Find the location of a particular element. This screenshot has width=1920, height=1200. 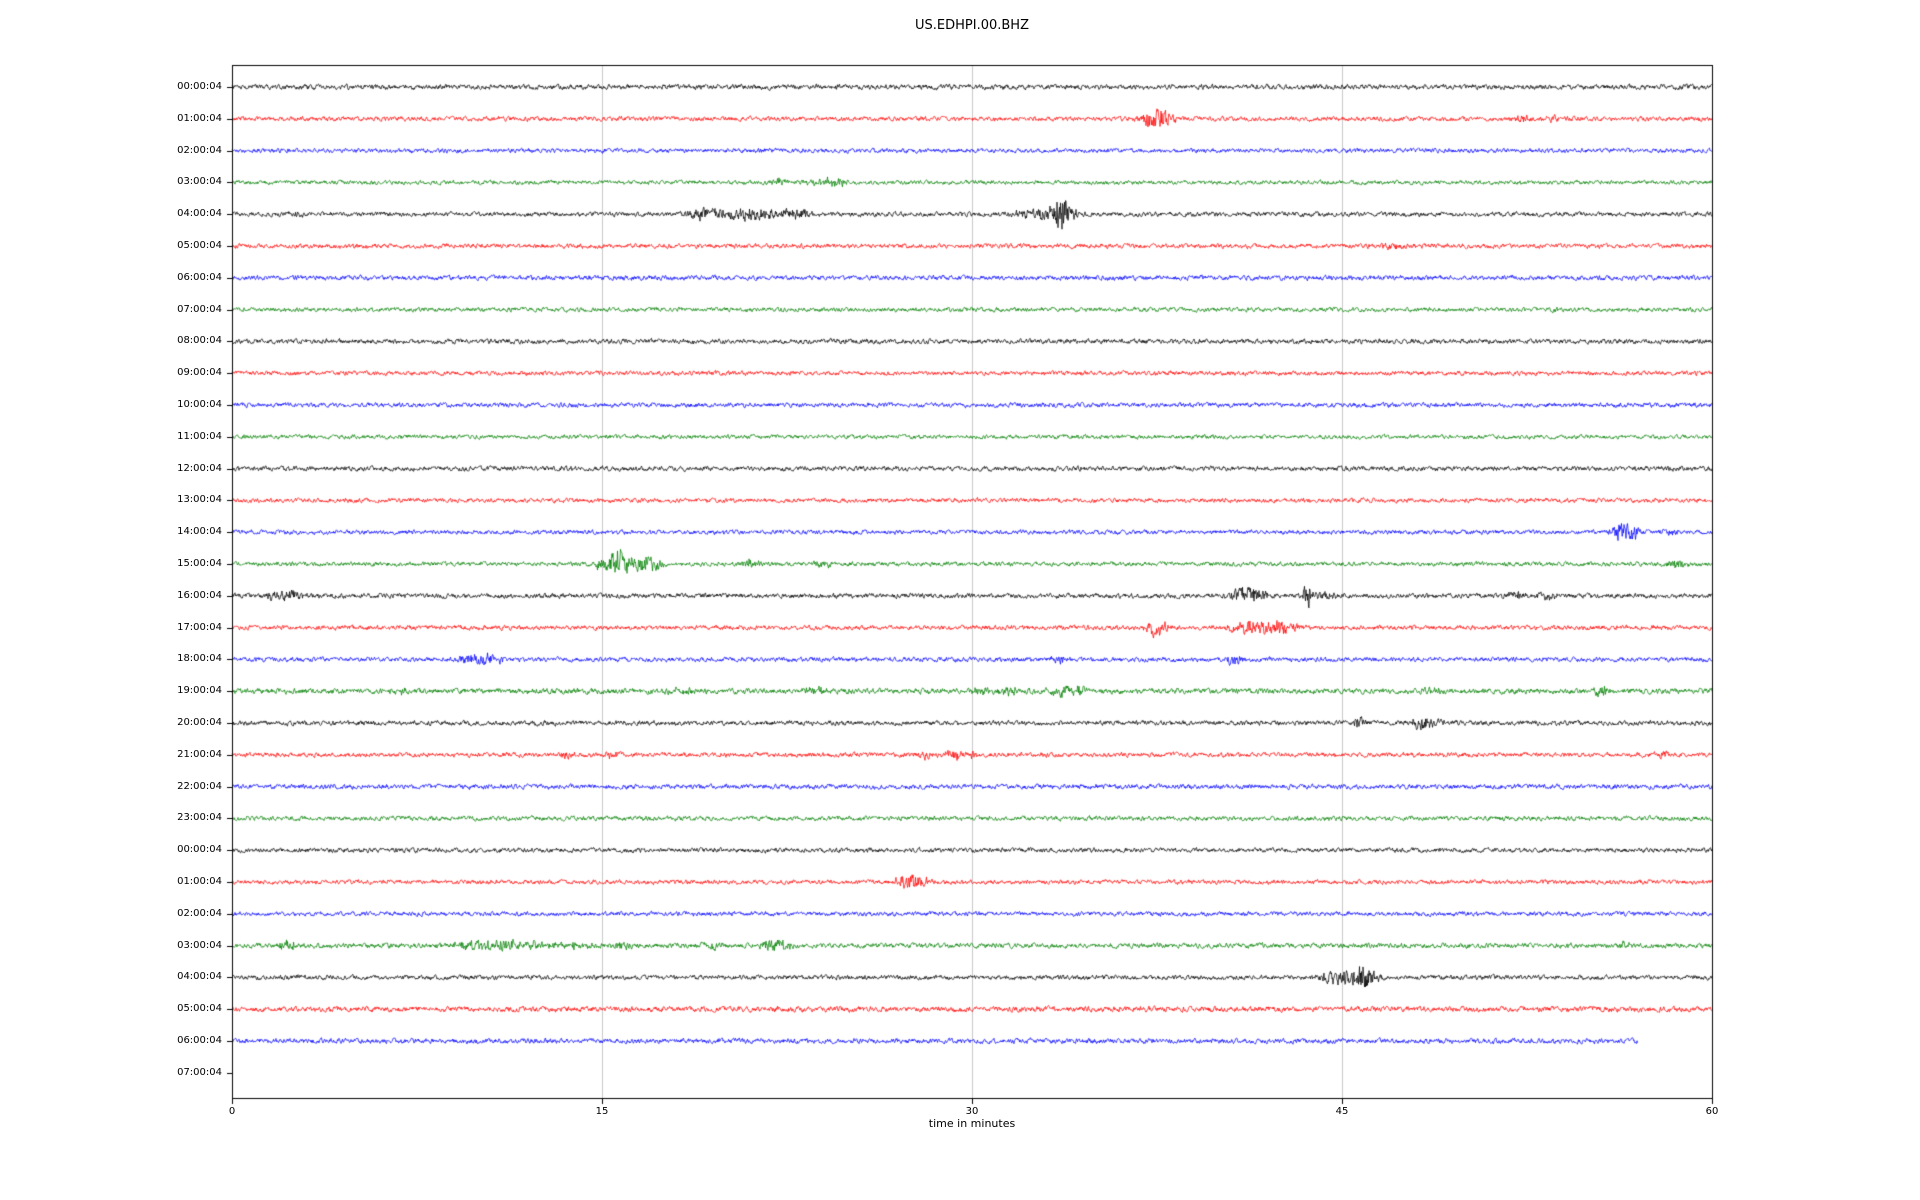

y-tick-label-row-27: 03:00:04 is located at coordinates (199, 945).